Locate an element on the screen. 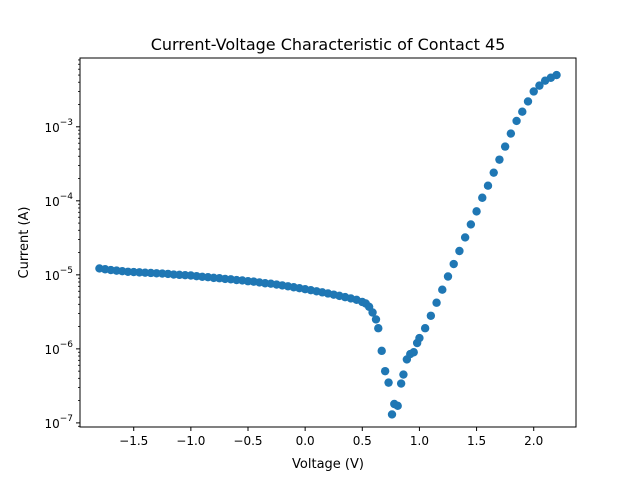 This screenshot has width=640, height=480. y-tick-exponent: −4 is located at coordinates (67, 197).